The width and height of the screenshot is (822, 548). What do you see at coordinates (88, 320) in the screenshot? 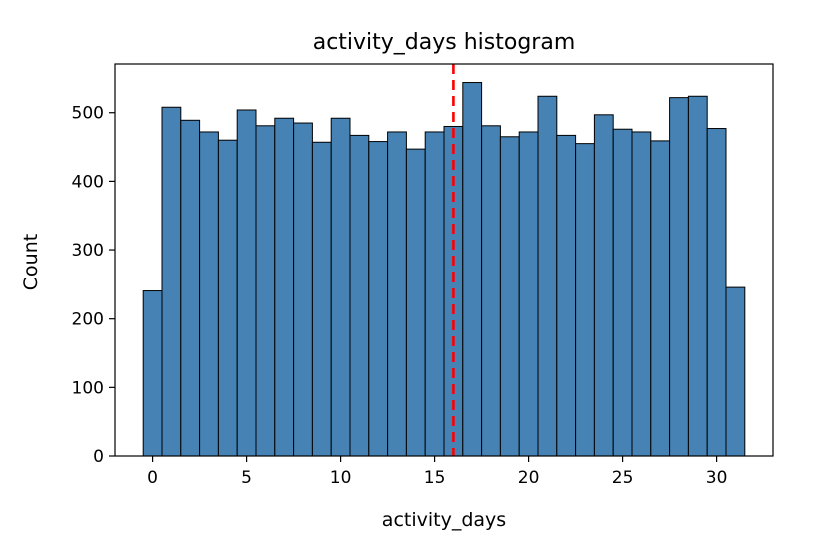
I see `y-tick-label: 200` at bounding box center [88, 320].